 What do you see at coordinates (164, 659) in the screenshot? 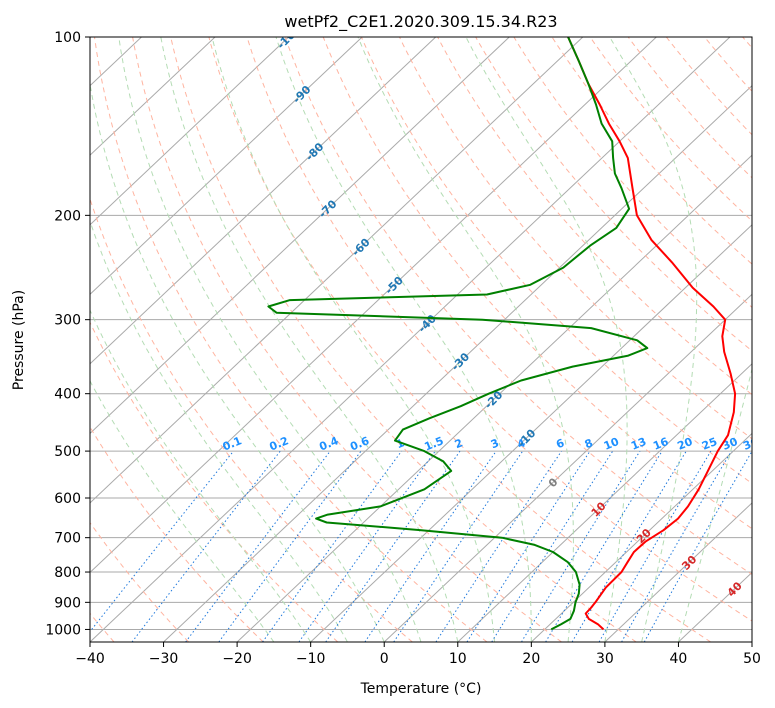
I see `x-tick-label: −30` at bounding box center [164, 659].